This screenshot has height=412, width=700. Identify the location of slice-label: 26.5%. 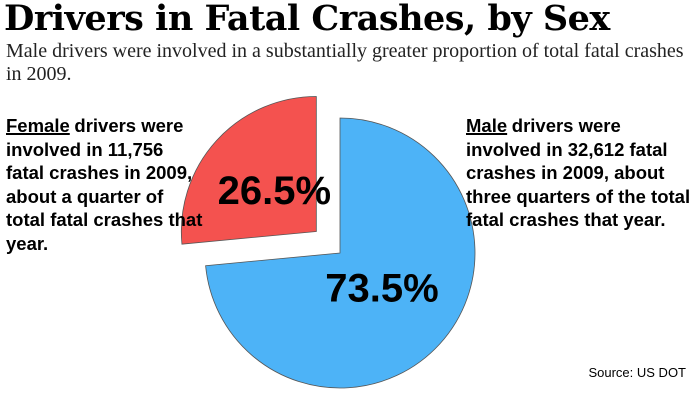
(274, 191).